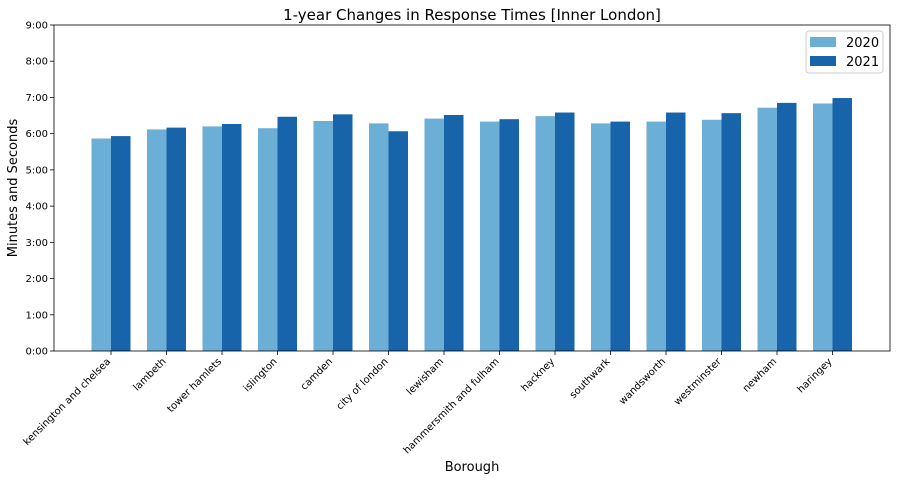 The image size is (897, 481). I want to click on y-tick-label: 8:00, so click(37, 62).